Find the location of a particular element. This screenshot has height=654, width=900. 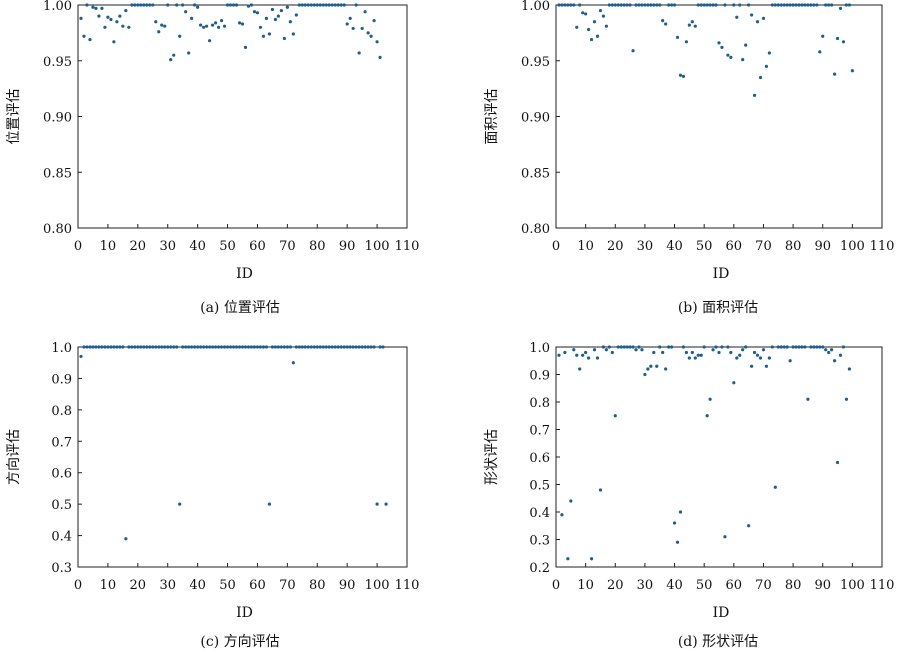

chart-b-x-tick-label: 10 is located at coordinates (585, 246).